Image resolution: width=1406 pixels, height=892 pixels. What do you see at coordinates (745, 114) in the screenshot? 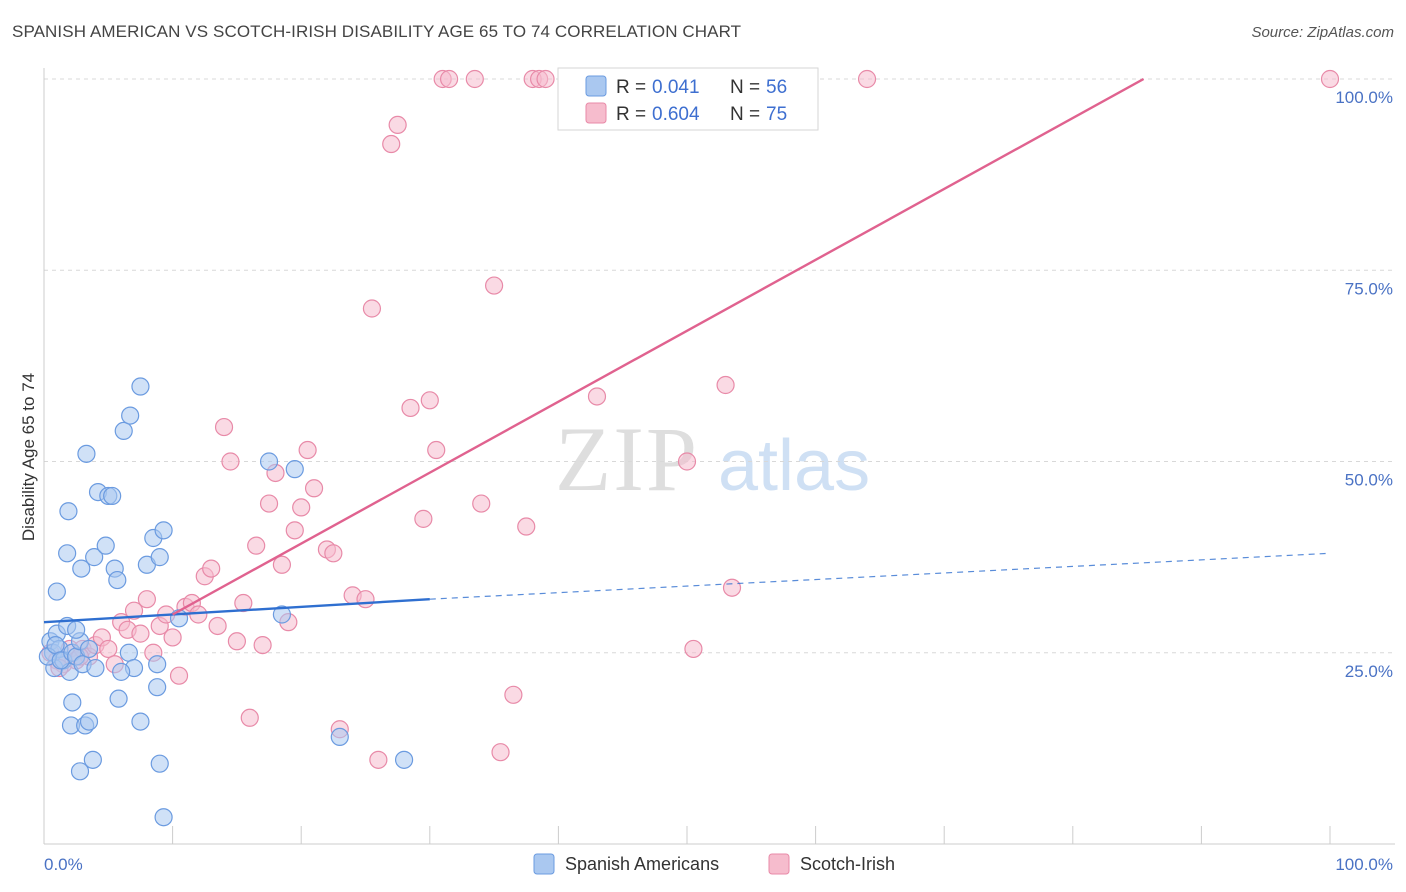
I see `legend-pink-n-label: N =` at bounding box center [745, 114].